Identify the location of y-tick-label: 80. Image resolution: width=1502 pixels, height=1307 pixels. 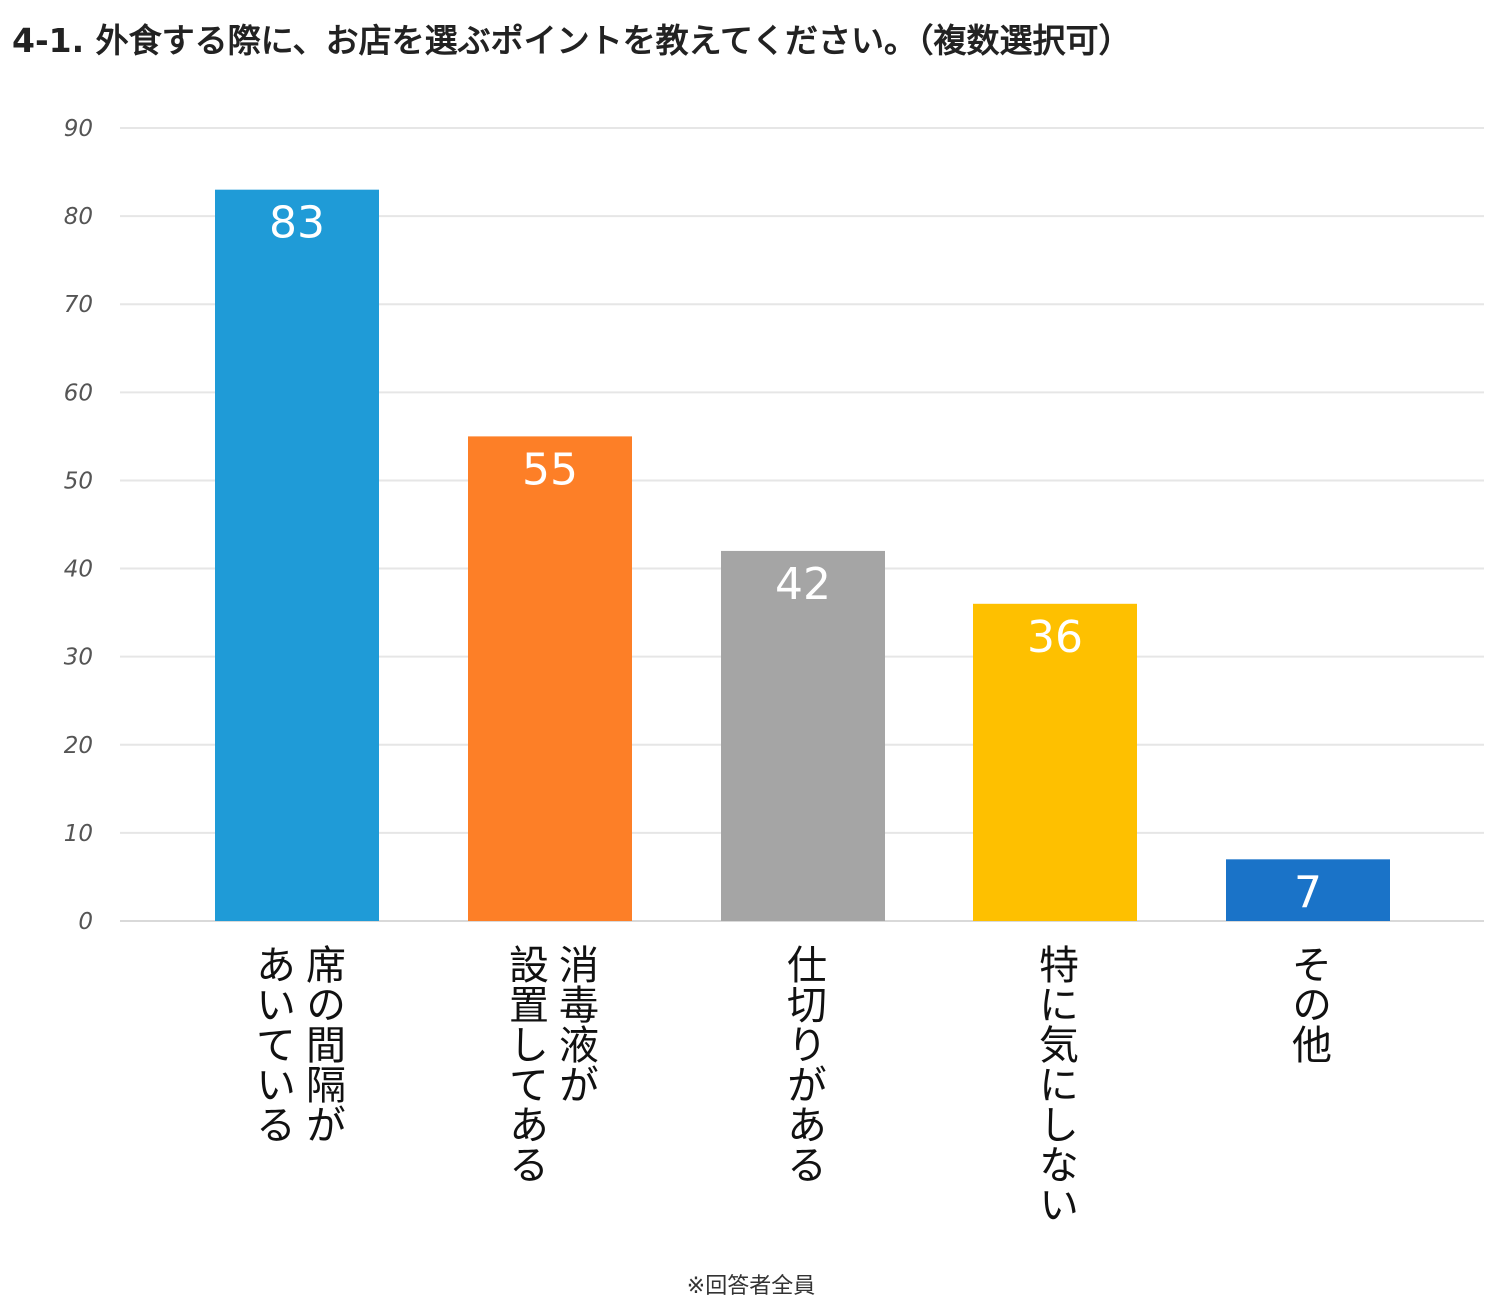
(78, 217).